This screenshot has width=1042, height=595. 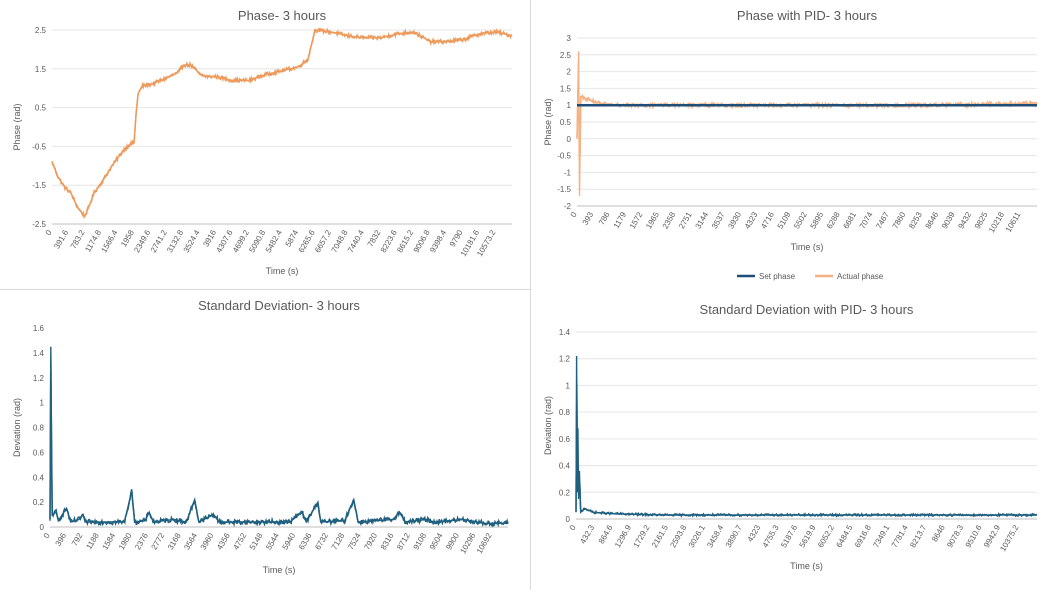 I want to click on series-actual-phase, so click(x=807, y=123).